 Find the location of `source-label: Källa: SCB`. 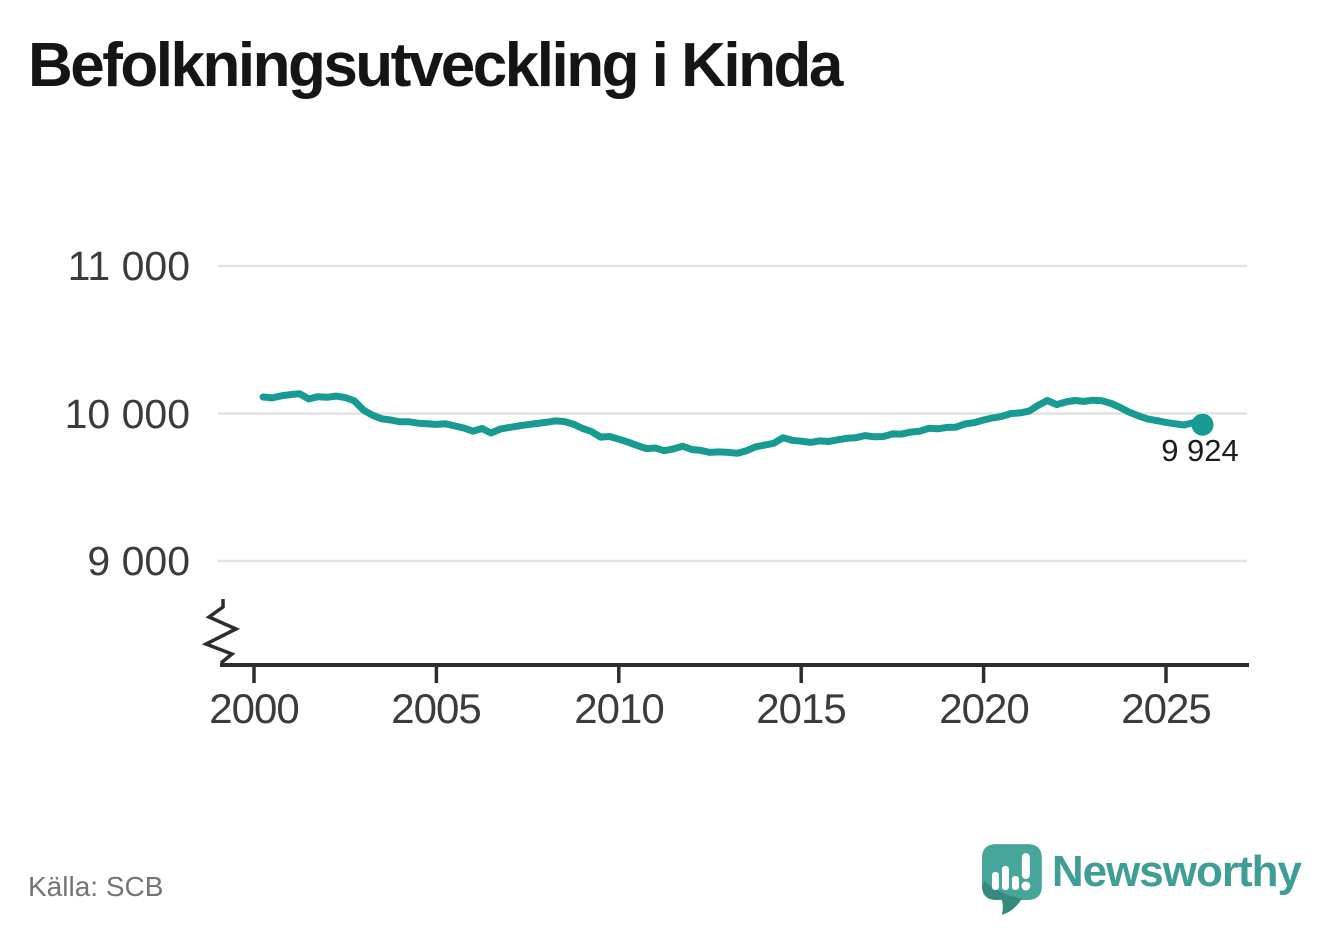

source-label: Källa: SCB is located at coordinates (96, 886).